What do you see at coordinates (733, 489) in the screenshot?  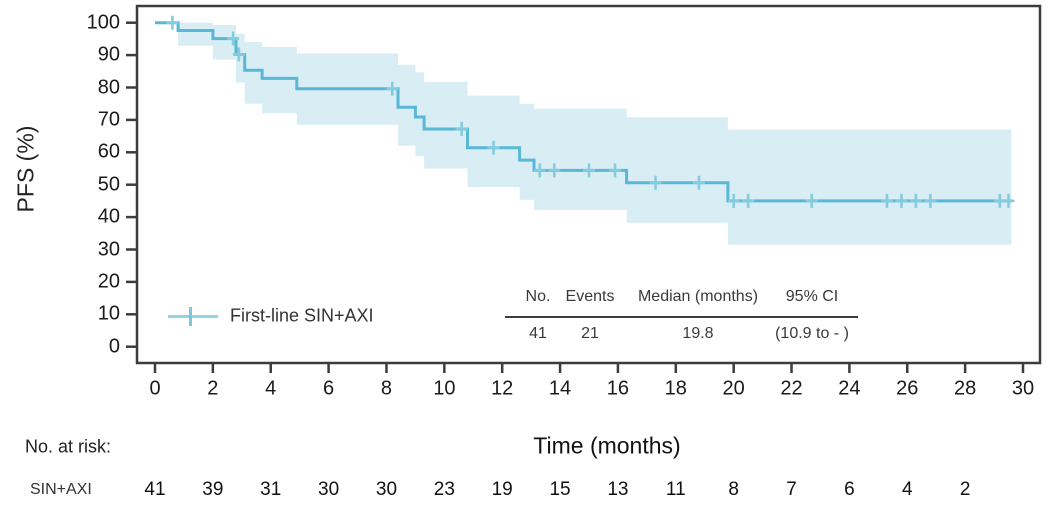 I see `risk-count: 8` at bounding box center [733, 489].